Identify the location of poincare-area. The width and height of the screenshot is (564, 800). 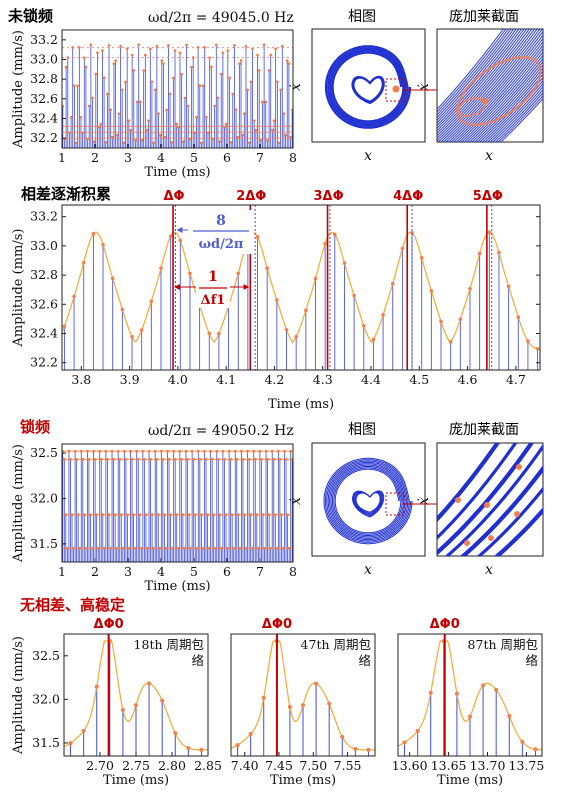
(490, 85).